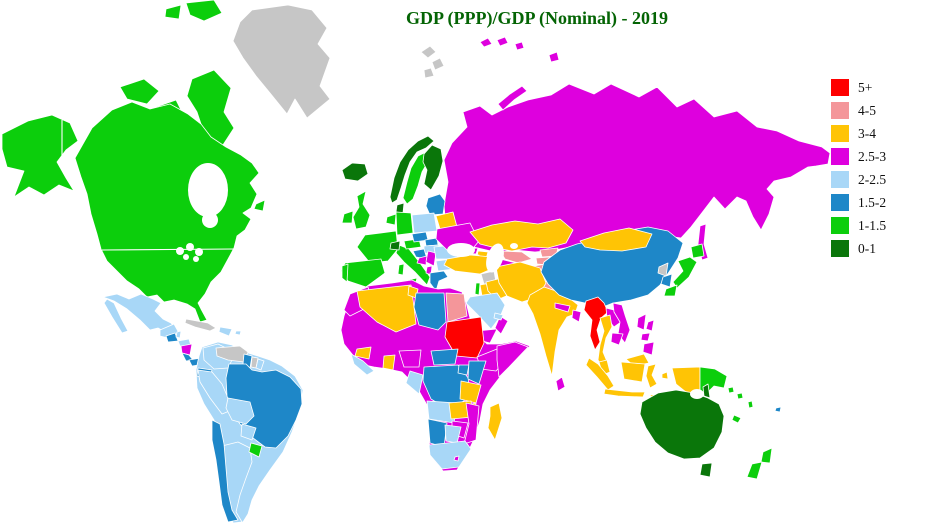 The image size is (946, 526). What do you see at coordinates (740, 396) in the screenshot?
I see `country-solomon-islands` at bounding box center [740, 396].